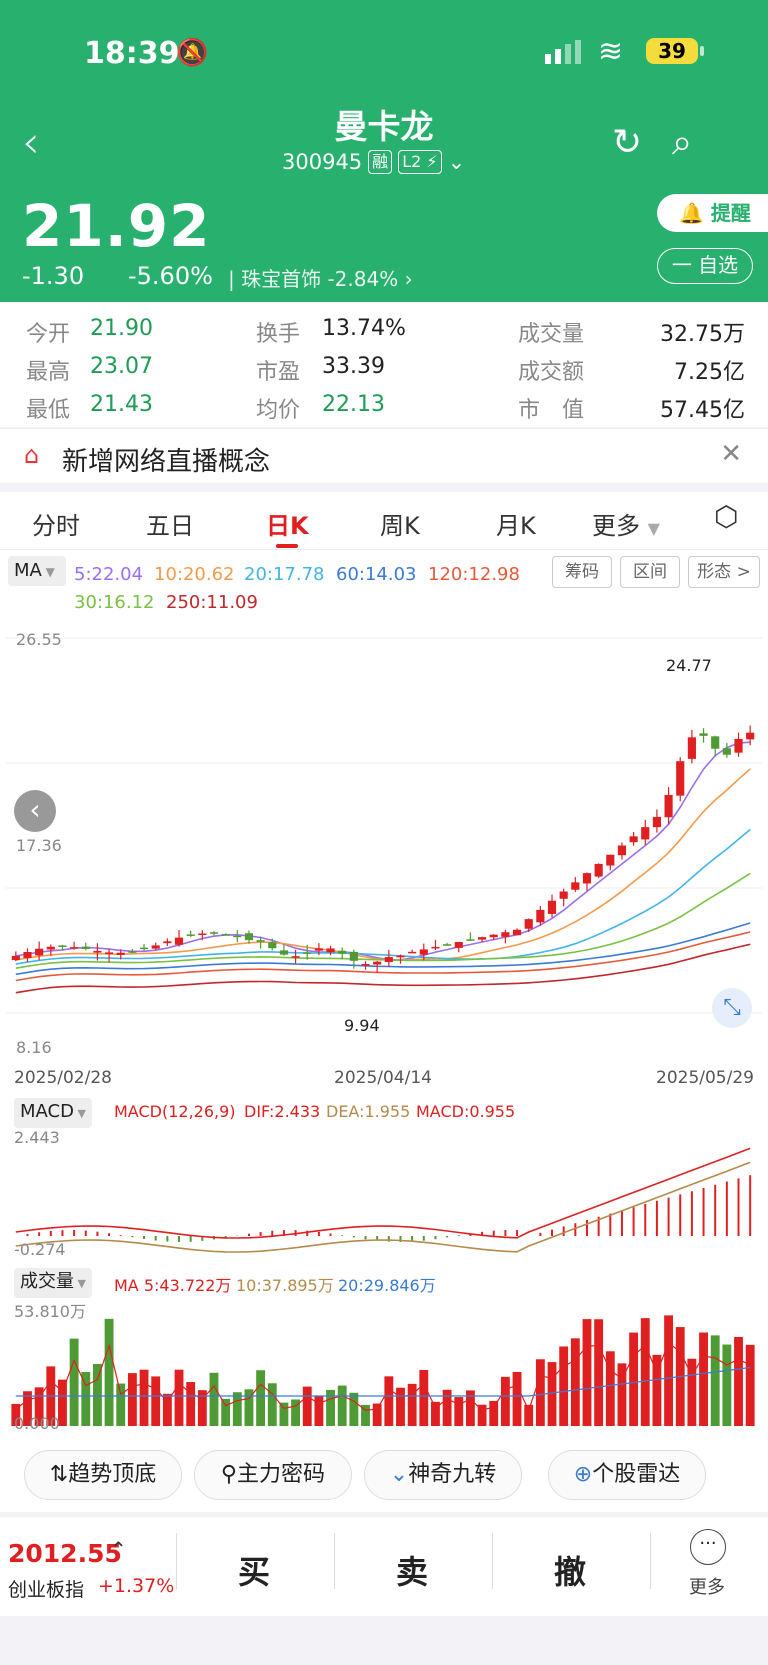 The height and width of the screenshot is (1665, 768). What do you see at coordinates (35, 811) in the screenshot?
I see `scroll-left-icon: ‹` at bounding box center [35, 811].